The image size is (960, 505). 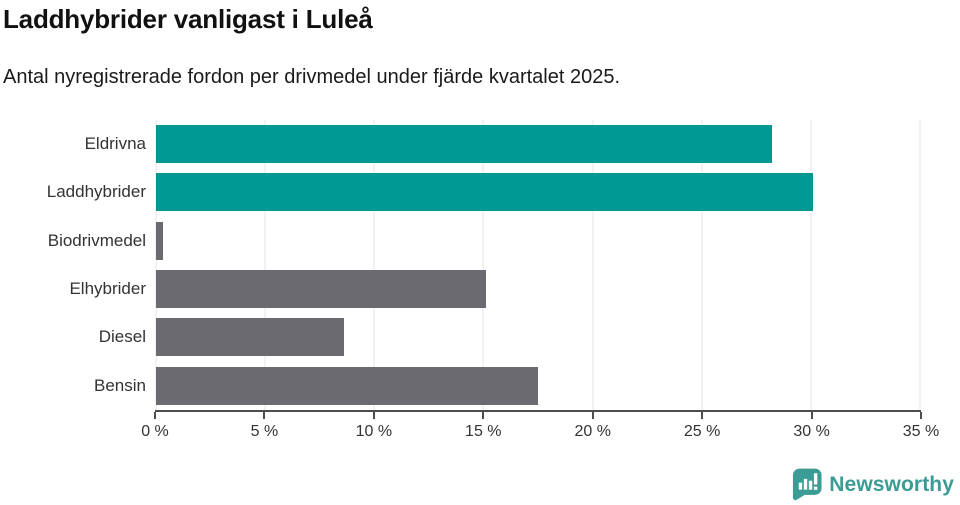 I want to click on x-tick-label: 0 %, so click(x=155, y=431).